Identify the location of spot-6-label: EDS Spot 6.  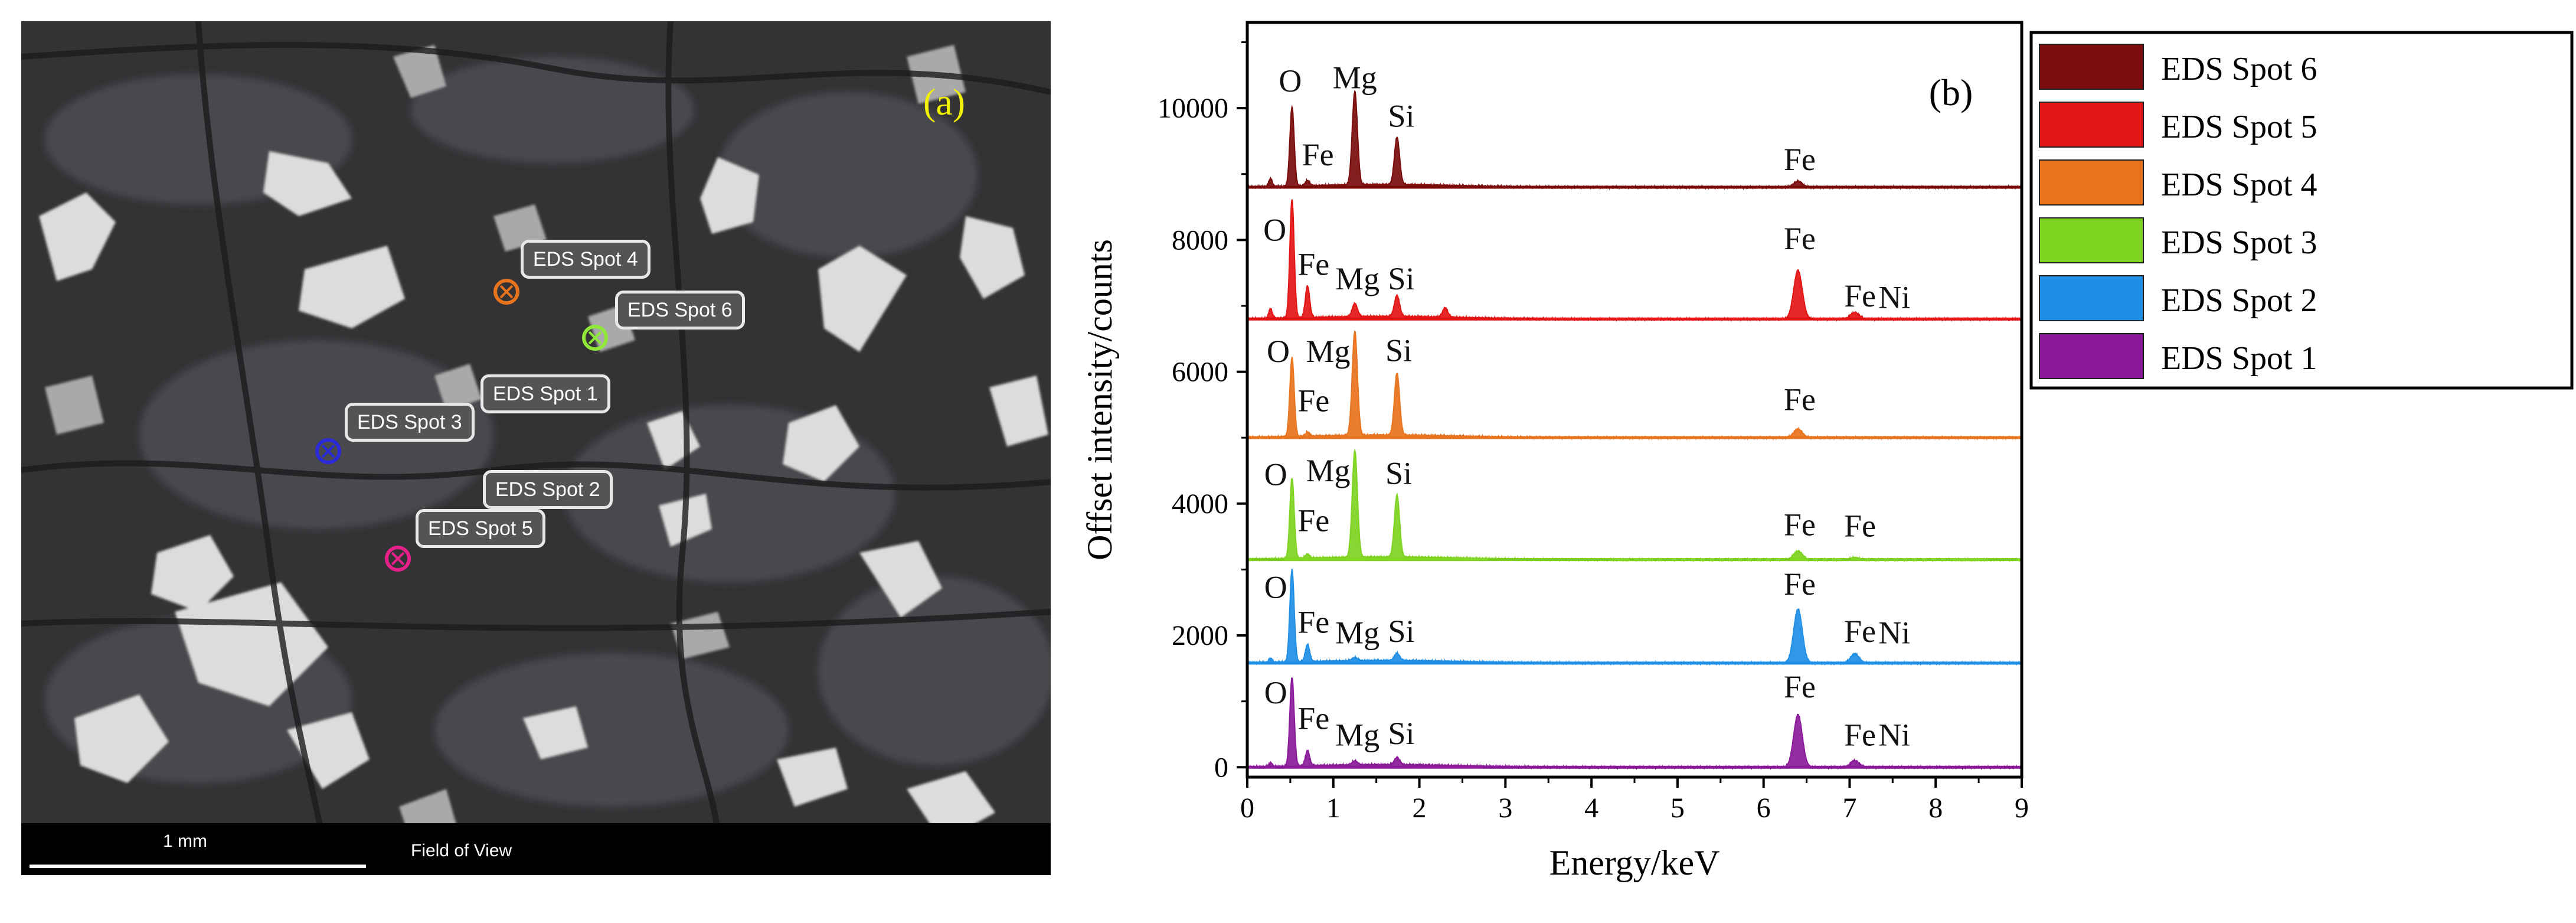
(680, 310).